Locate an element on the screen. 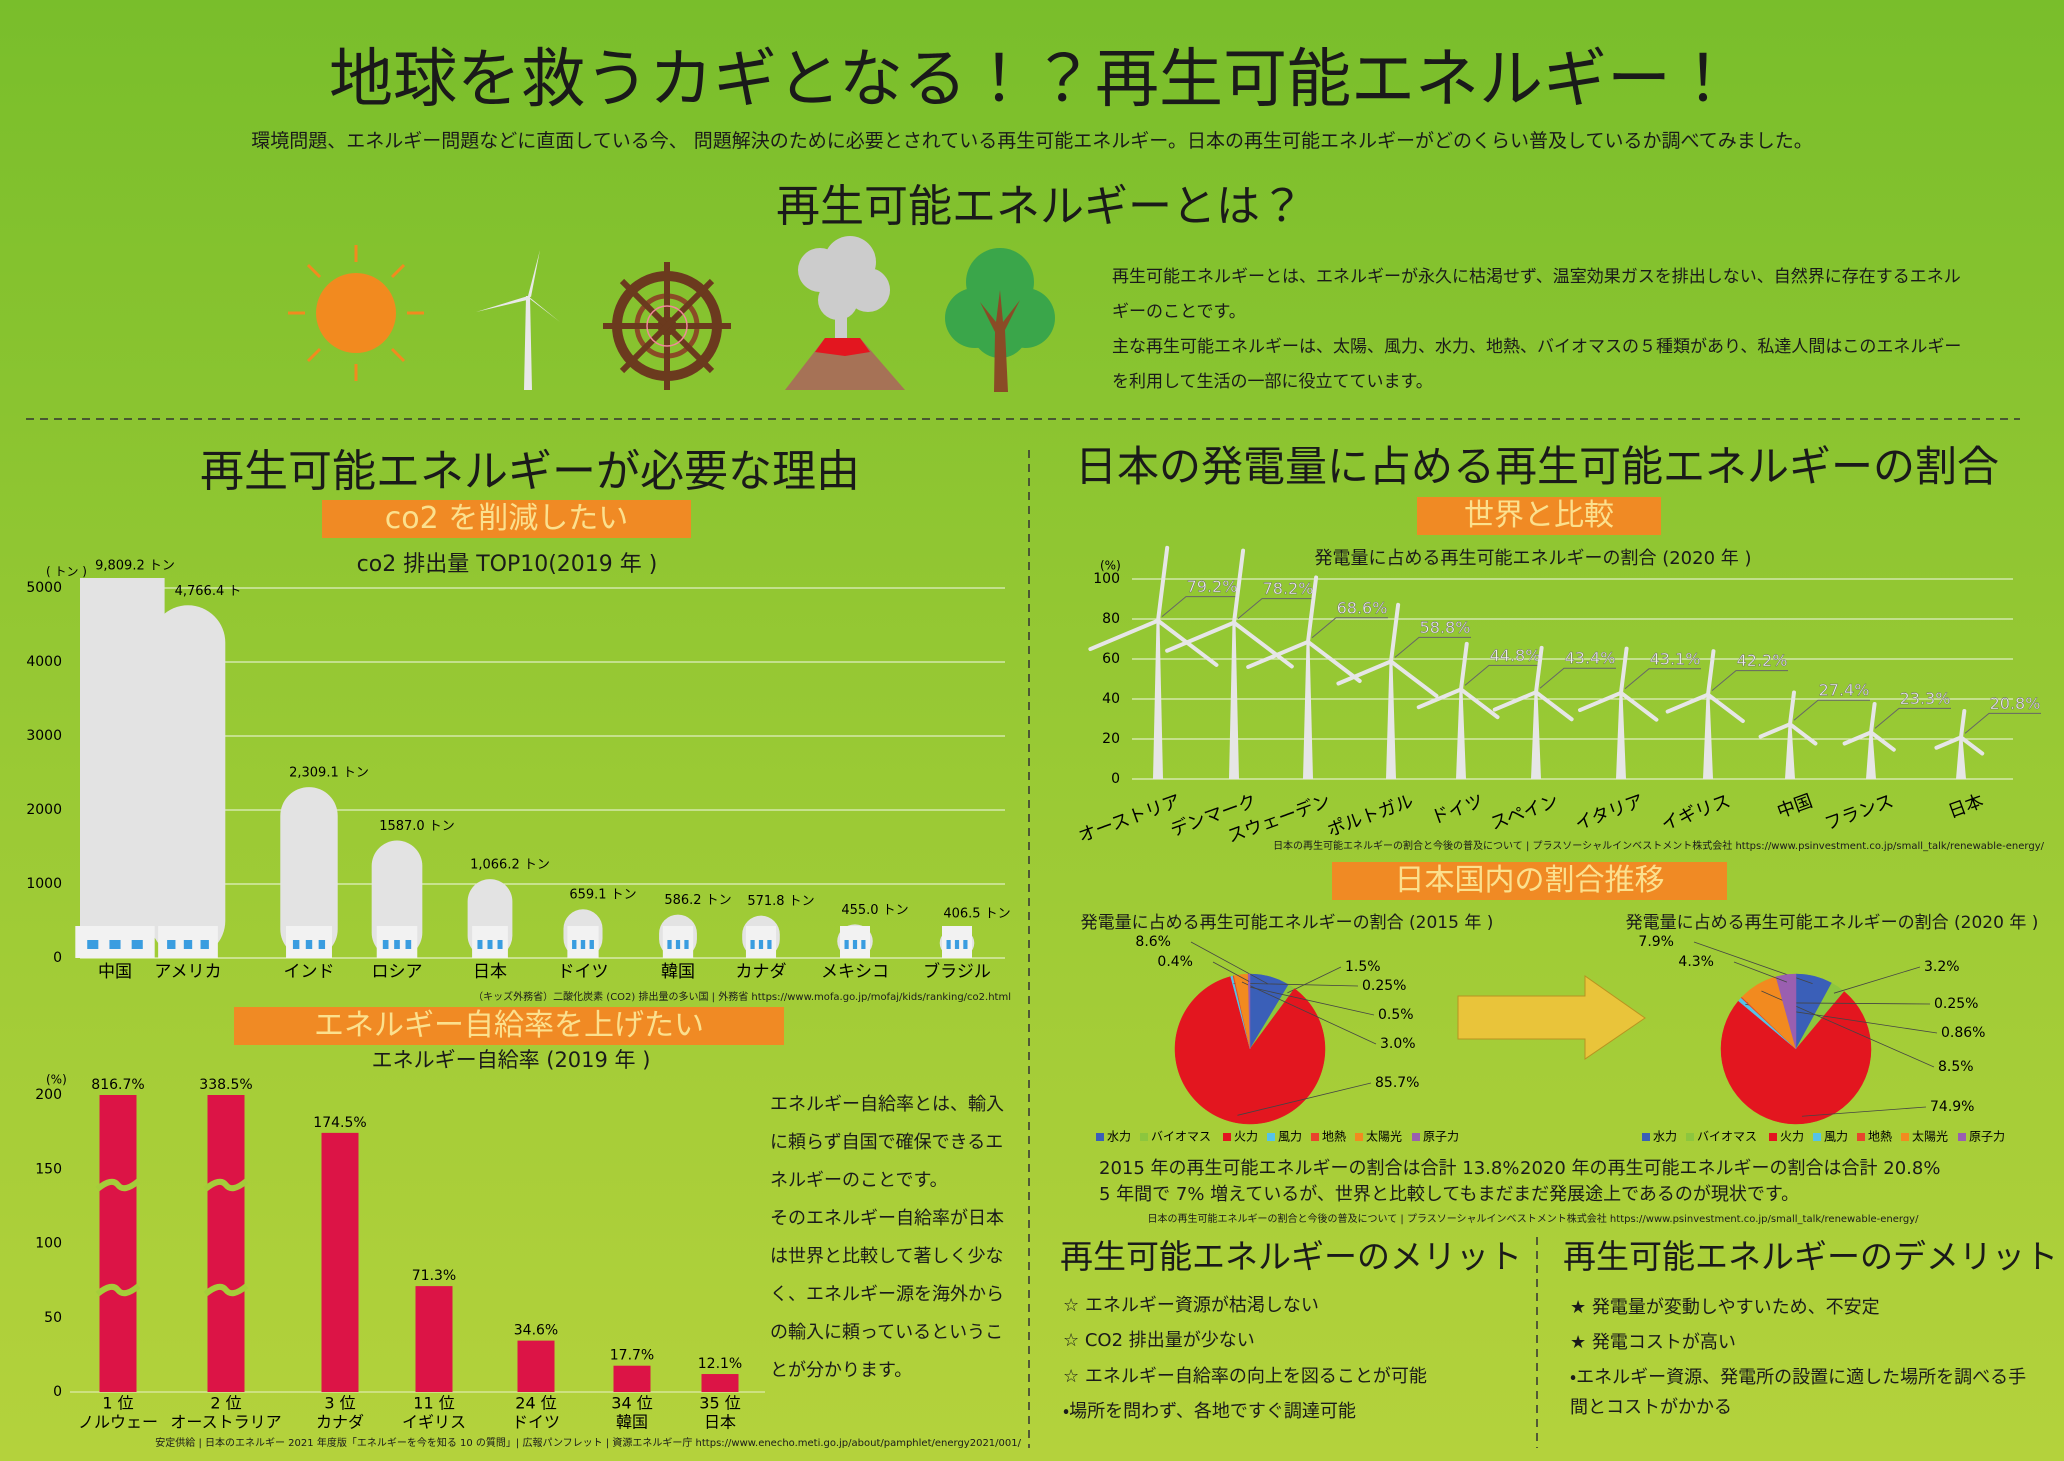 This screenshot has height=1461, width=2064. tree-icon is located at coordinates (1000, 320).